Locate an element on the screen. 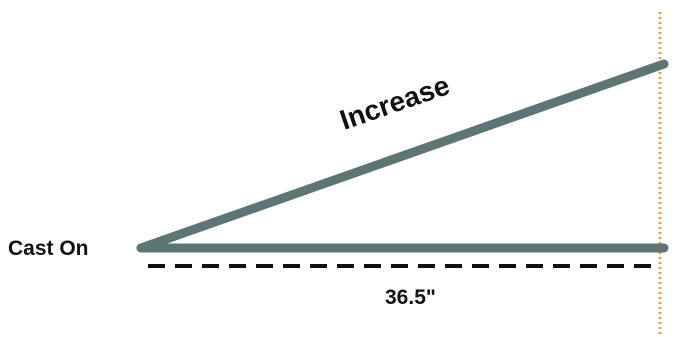  cast-on-label: Cast On is located at coordinates (48, 248).